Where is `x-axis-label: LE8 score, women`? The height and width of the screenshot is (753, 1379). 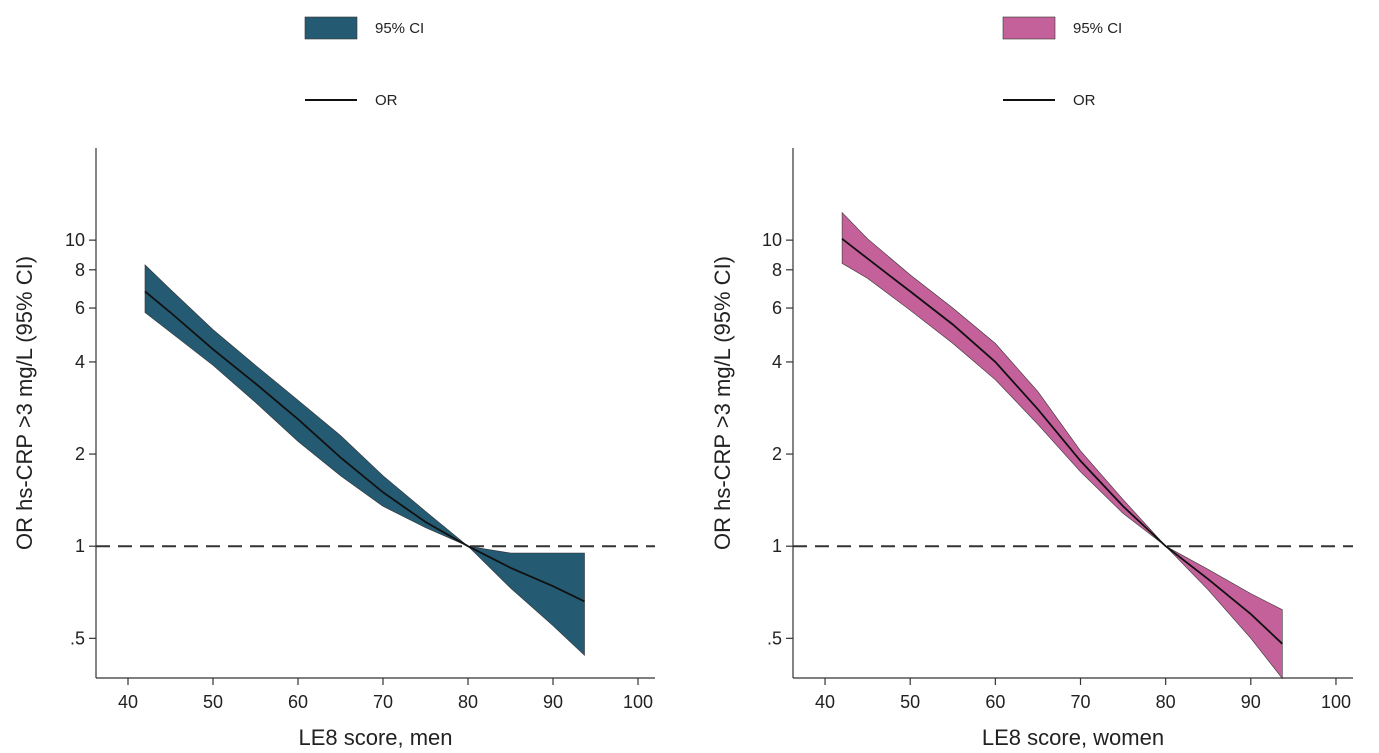 x-axis-label: LE8 score, women is located at coordinates (1073, 737).